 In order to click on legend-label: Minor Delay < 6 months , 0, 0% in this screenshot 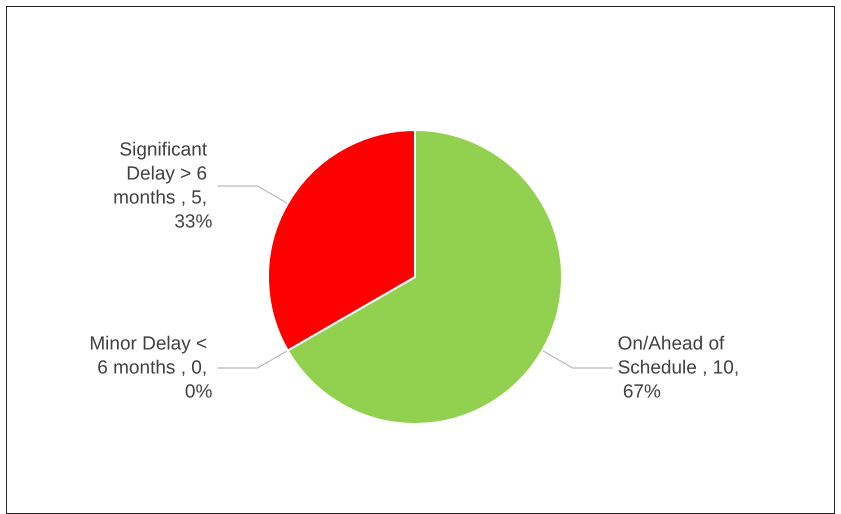, I will do `click(150, 368)`.